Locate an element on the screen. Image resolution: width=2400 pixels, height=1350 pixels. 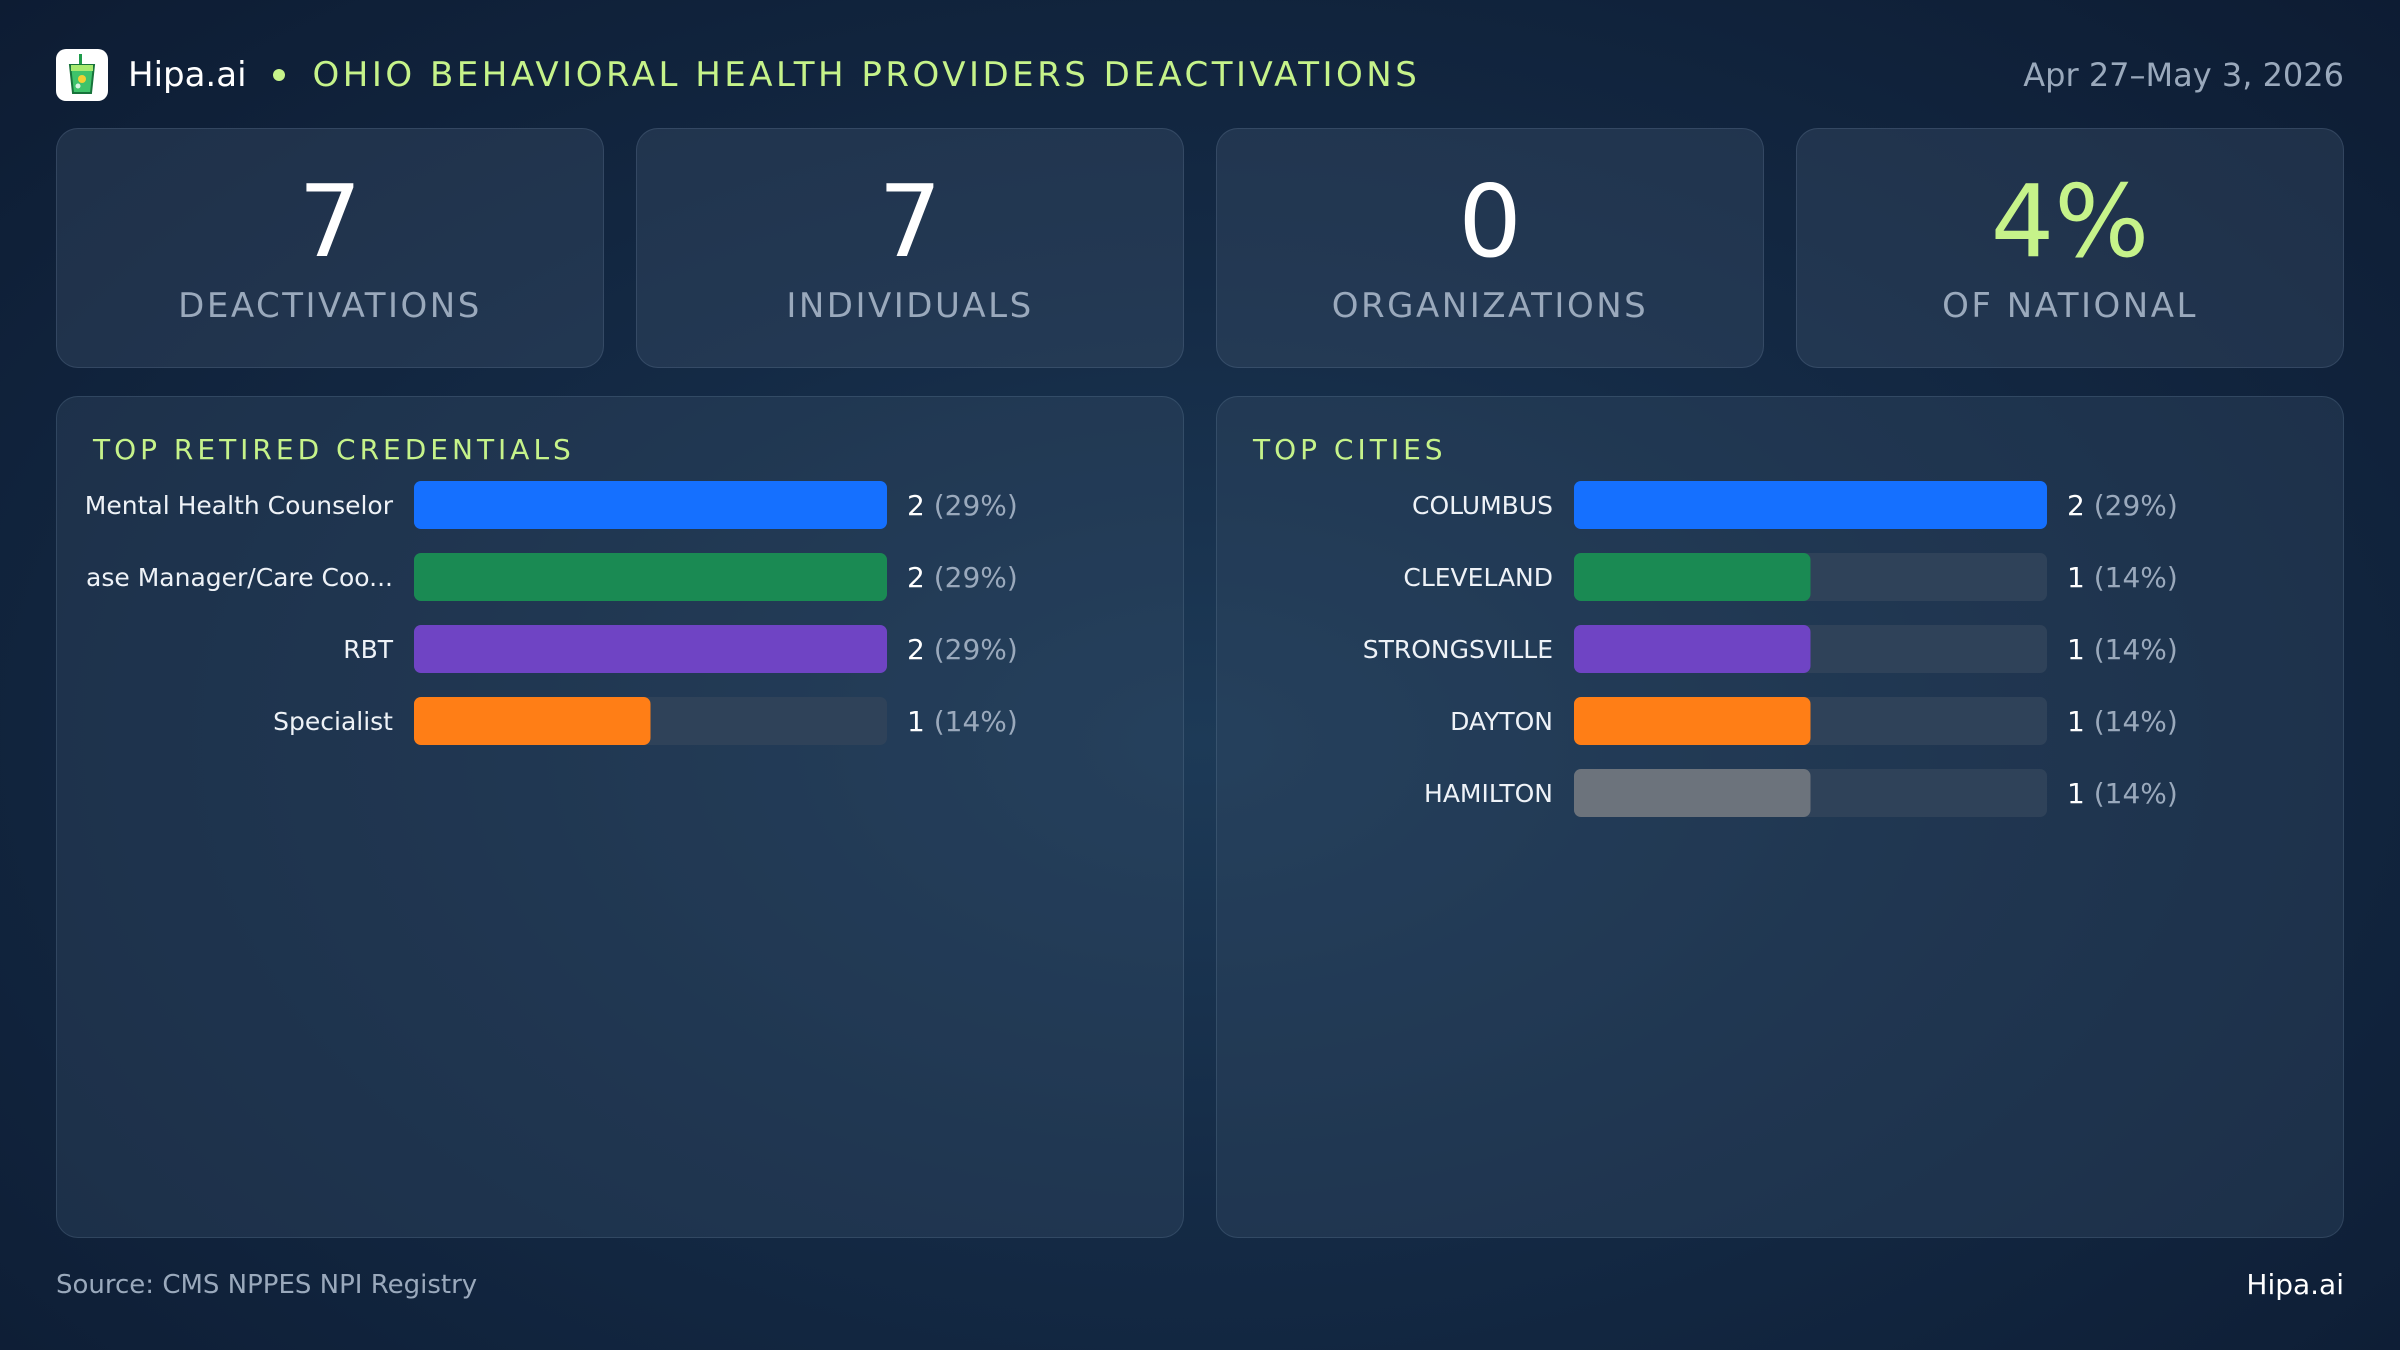
footer-brand: Hipa.ai is located at coordinates (2295, 1284).